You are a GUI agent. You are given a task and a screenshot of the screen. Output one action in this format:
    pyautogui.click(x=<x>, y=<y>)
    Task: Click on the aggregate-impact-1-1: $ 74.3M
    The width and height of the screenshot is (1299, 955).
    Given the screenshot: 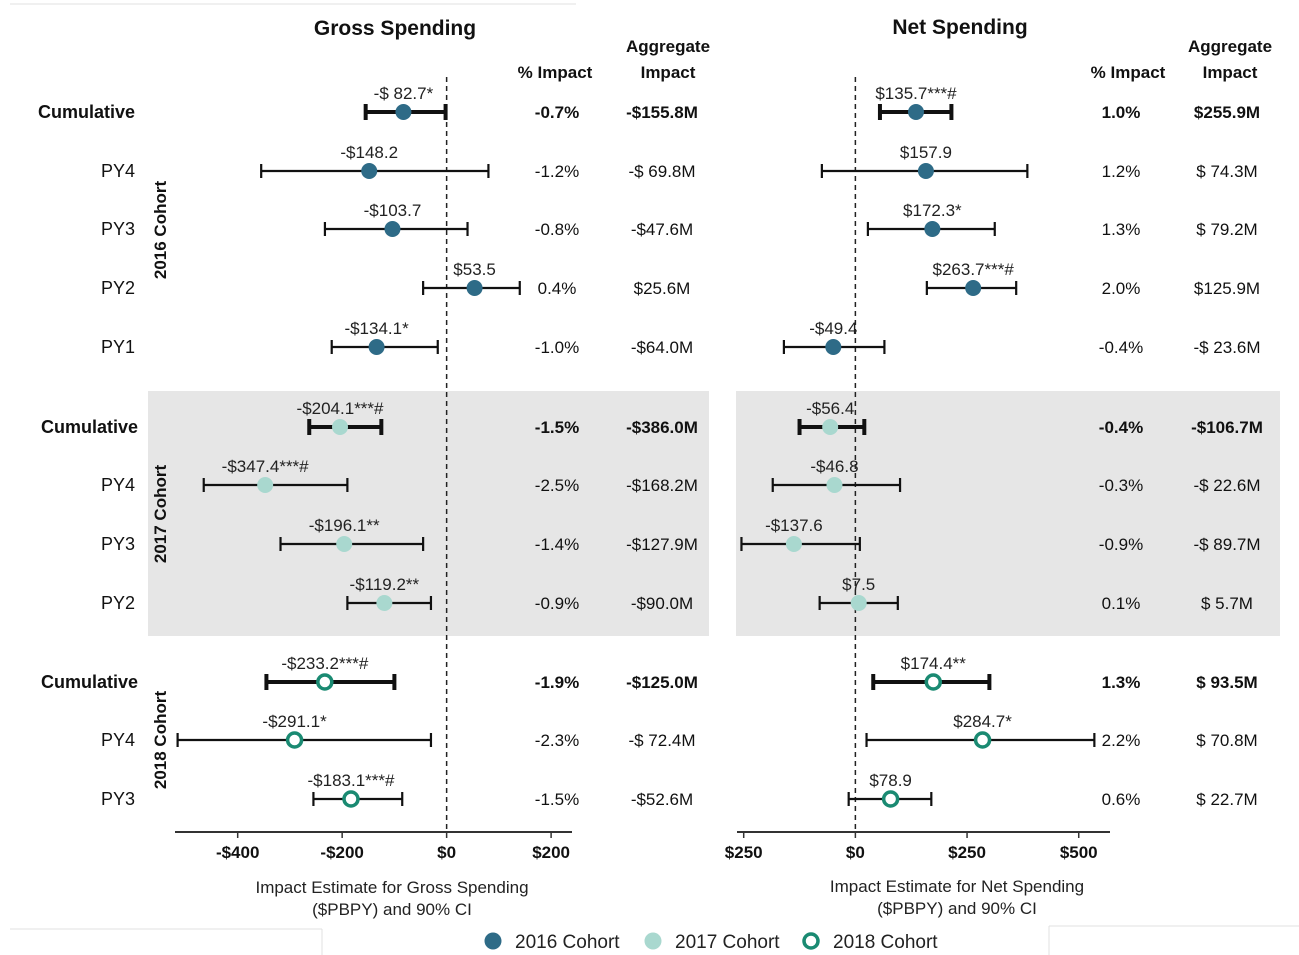 What is the action you would take?
    pyautogui.click(x=1226, y=171)
    